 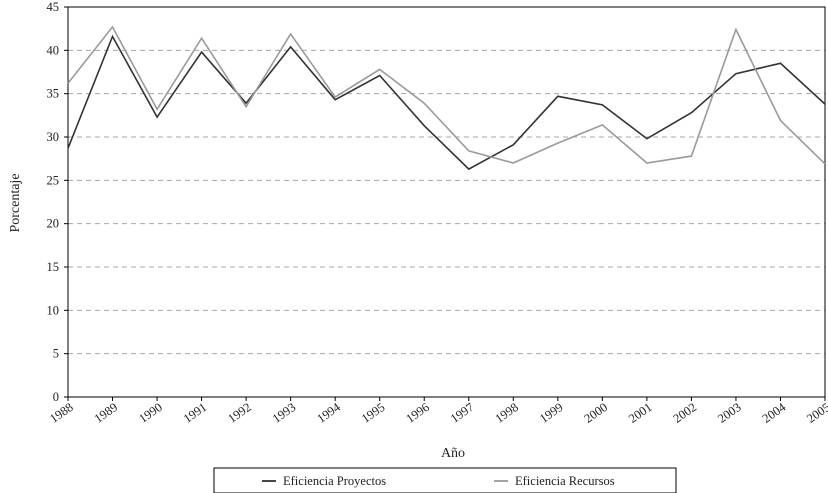 What do you see at coordinates (53, 7) in the screenshot?
I see `y-tick-label: 45` at bounding box center [53, 7].